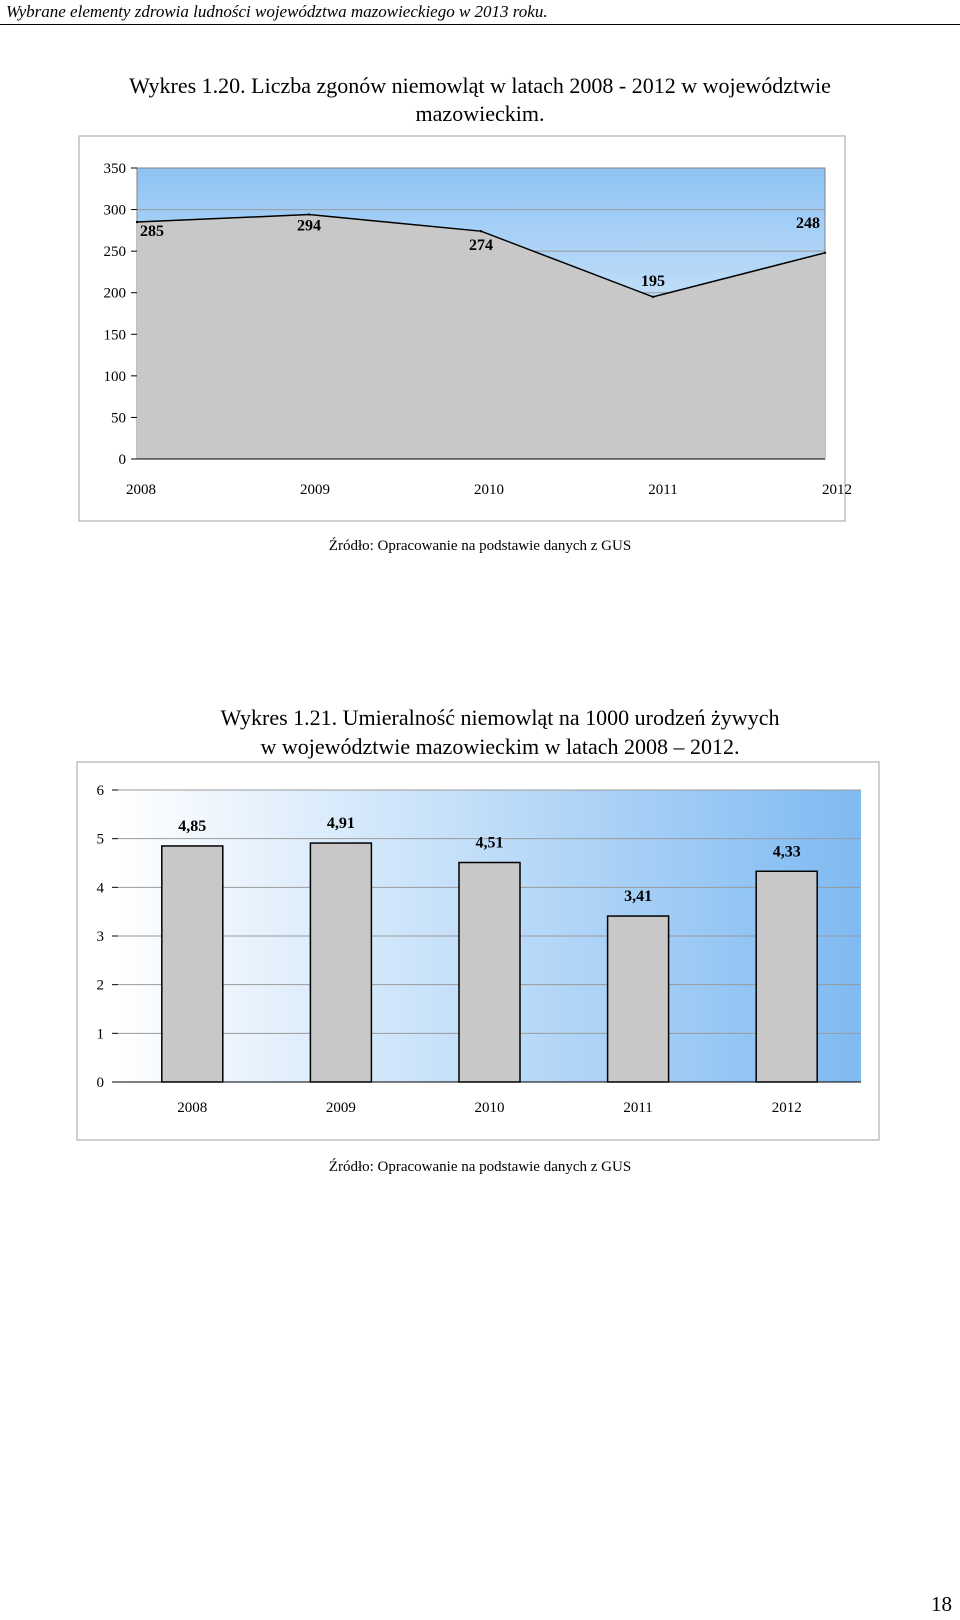  What do you see at coordinates (481, 245) in the screenshot?
I see `chart1-data-label: 274` at bounding box center [481, 245].